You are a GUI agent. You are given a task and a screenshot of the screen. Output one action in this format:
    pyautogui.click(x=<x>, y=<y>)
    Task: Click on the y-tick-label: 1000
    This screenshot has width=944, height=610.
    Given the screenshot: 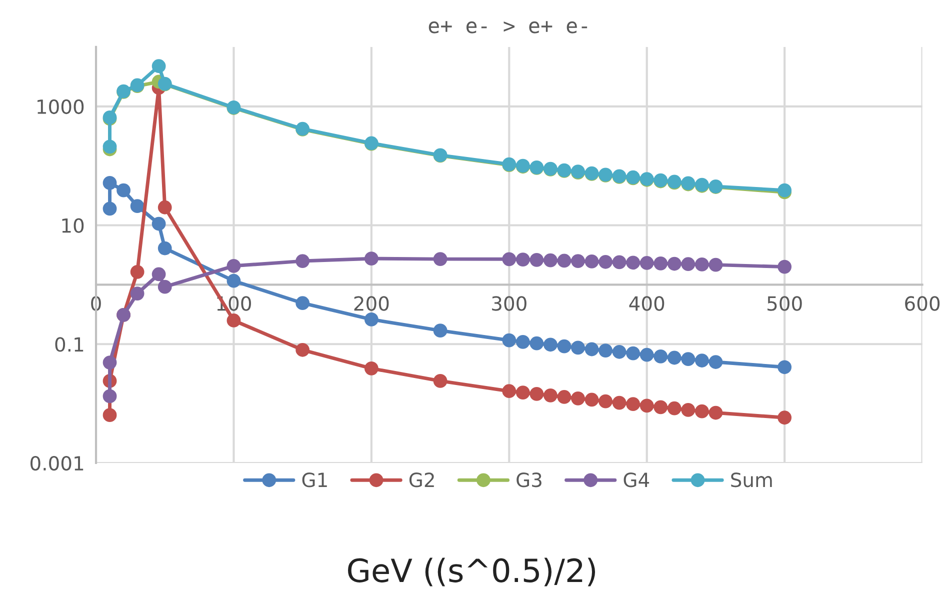 What is the action you would take?
    pyautogui.click(x=61, y=106)
    